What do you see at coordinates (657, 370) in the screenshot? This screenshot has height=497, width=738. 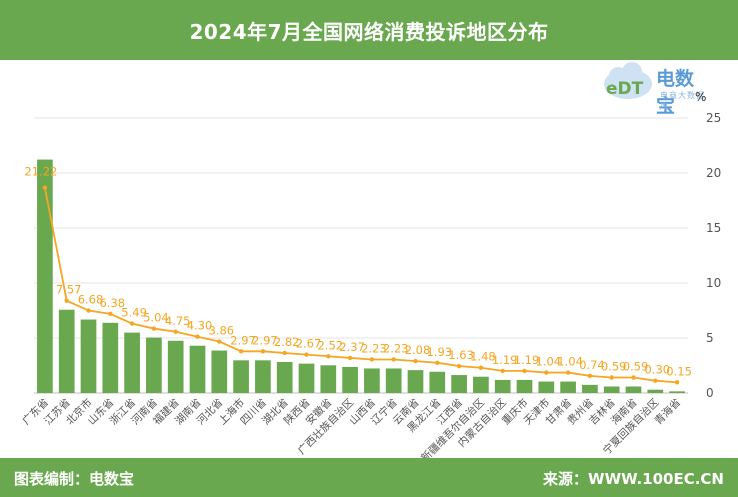 I see `value-label: 0.30` at bounding box center [657, 370].